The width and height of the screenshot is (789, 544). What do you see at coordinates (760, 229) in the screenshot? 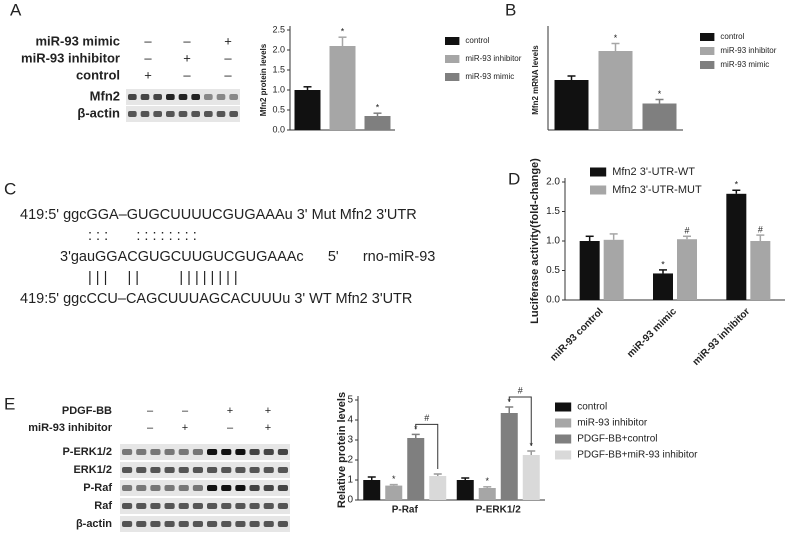
I see `significance-marker: #` at bounding box center [760, 229].